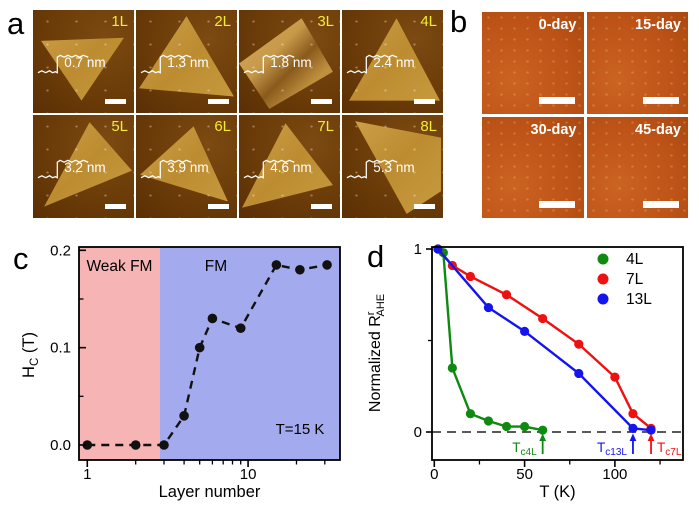 This screenshot has width=699, height=505. I want to click on thickness-label: 3.9 nm, so click(188, 168).